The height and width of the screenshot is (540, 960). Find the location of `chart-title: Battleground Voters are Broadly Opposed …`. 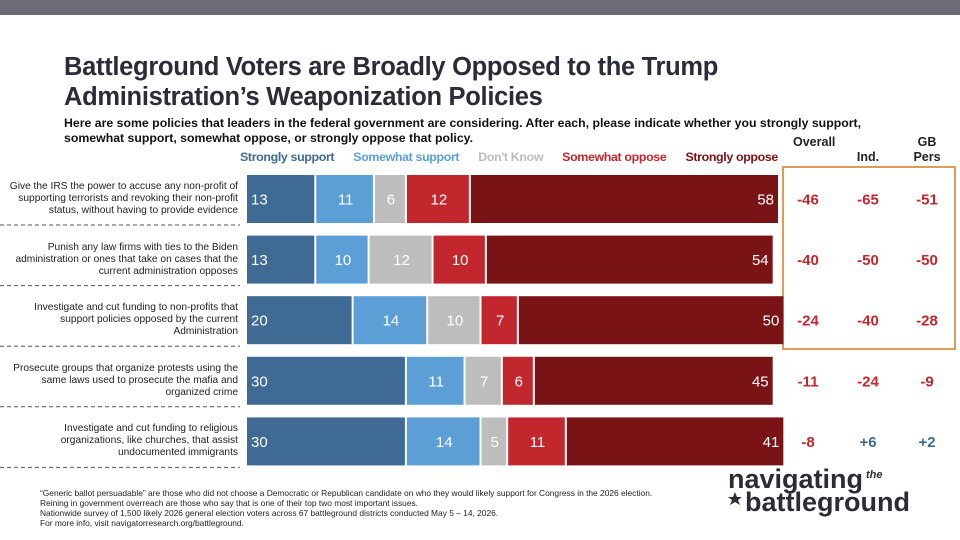

chart-title: Battleground Voters are Broadly Opposed … is located at coordinates (391, 82).